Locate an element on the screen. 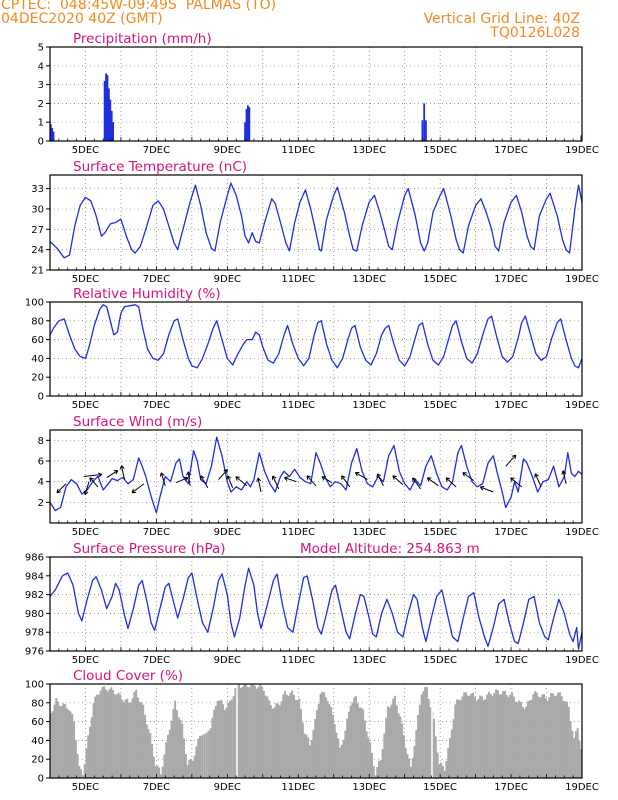 The image size is (618, 800). y-tick-label: 6 is located at coordinates (41, 462).